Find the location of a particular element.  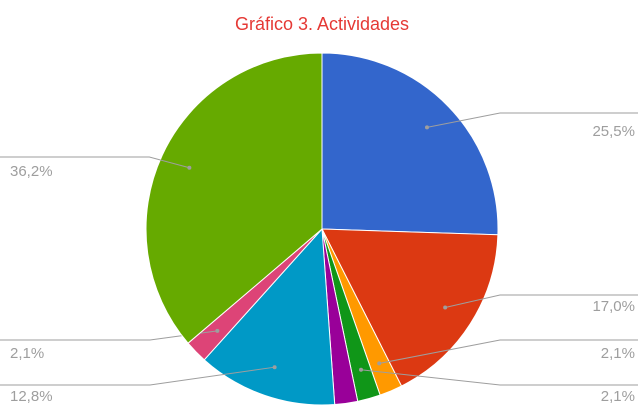

chart-title: Gráfico 3. Actividades is located at coordinates (322, 24).